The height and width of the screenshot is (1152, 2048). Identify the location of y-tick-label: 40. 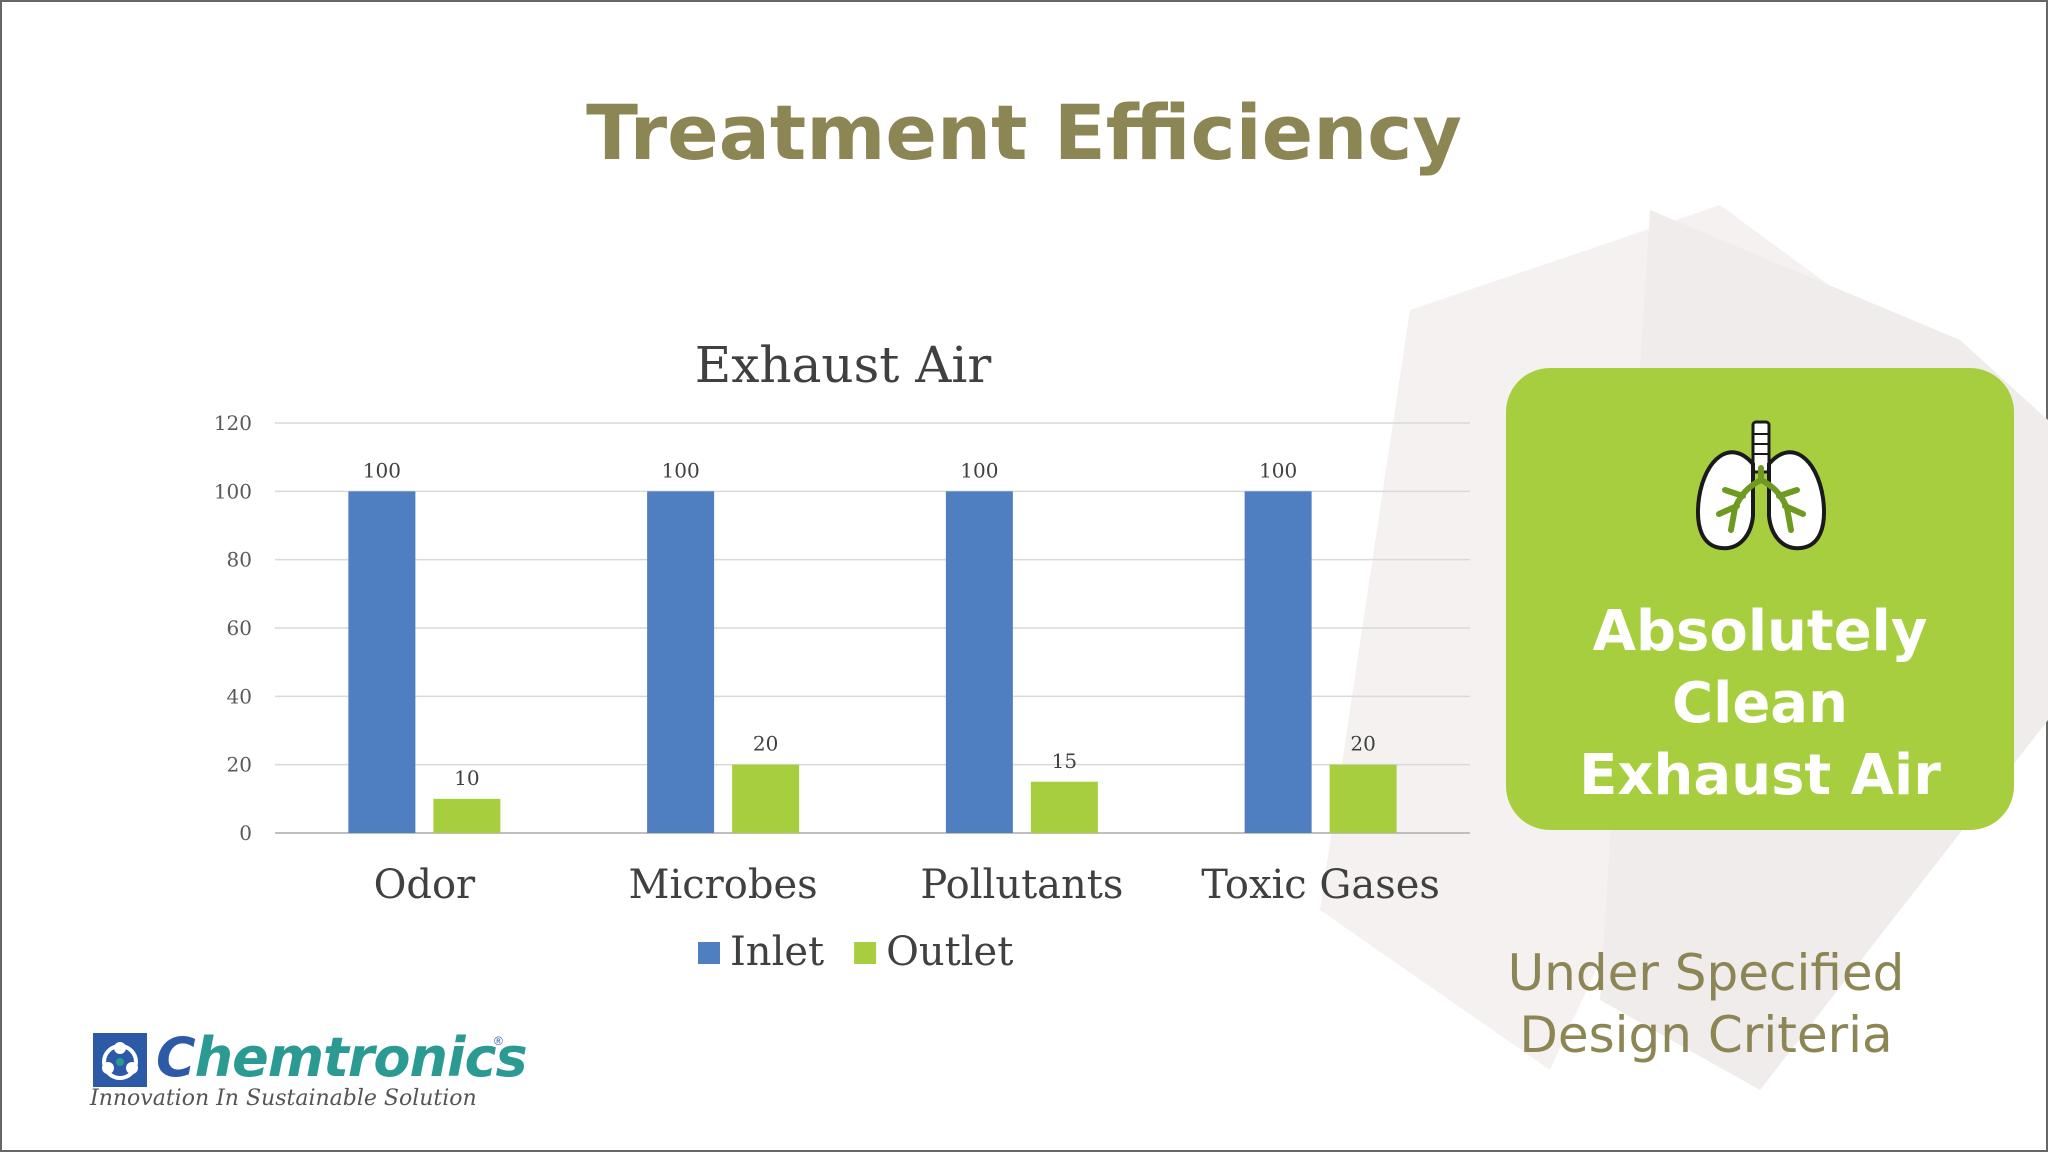
(239, 696).